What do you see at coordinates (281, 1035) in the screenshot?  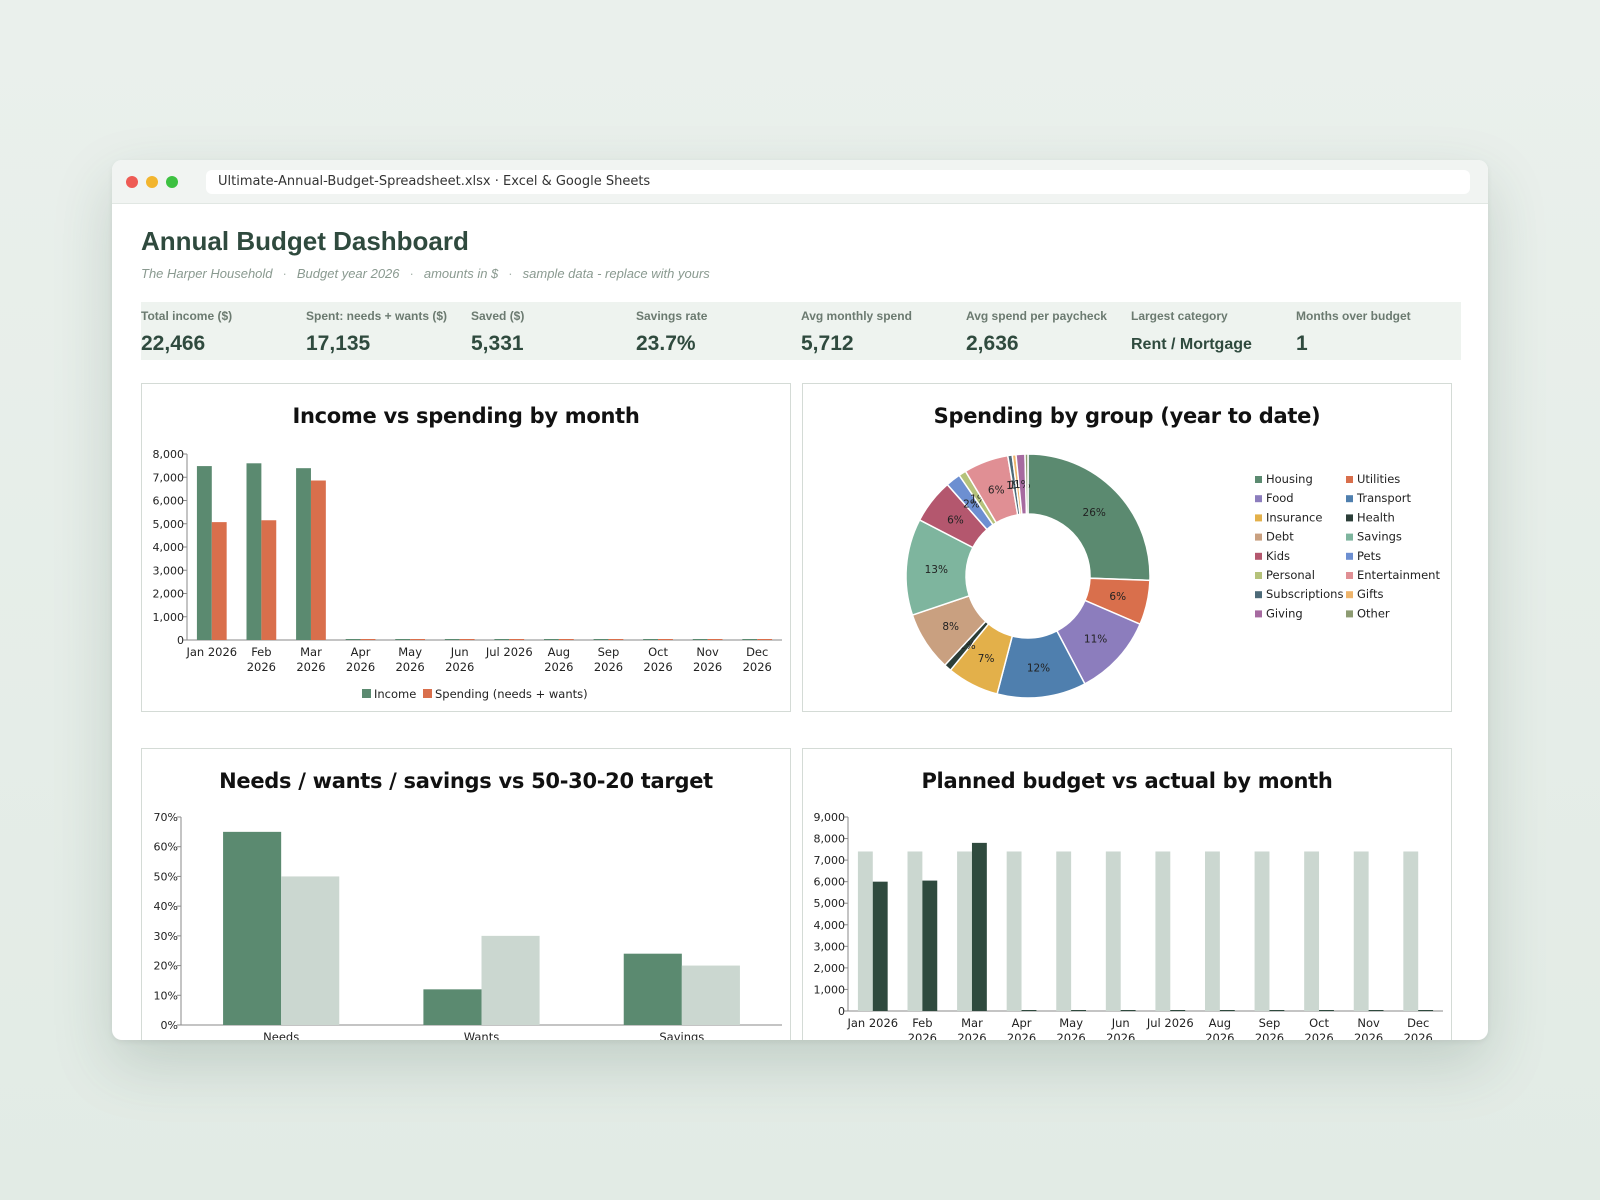 I see `x-tick-label: Needs` at bounding box center [281, 1035].